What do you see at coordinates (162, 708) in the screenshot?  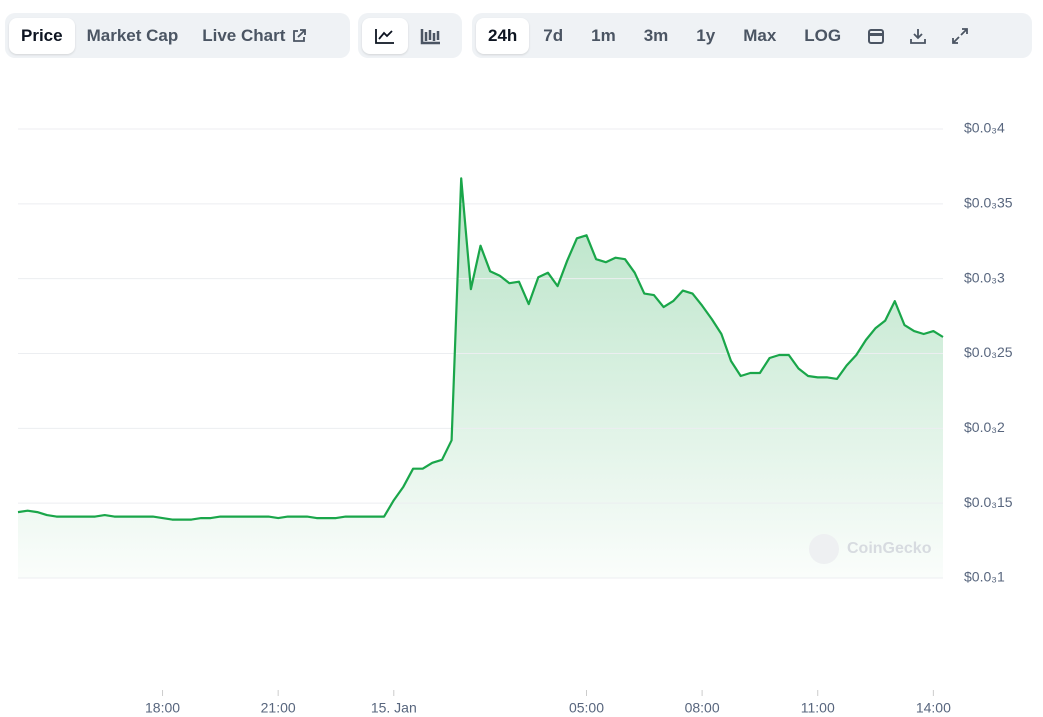 I see `x-tick-label: 18:00` at bounding box center [162, 708].